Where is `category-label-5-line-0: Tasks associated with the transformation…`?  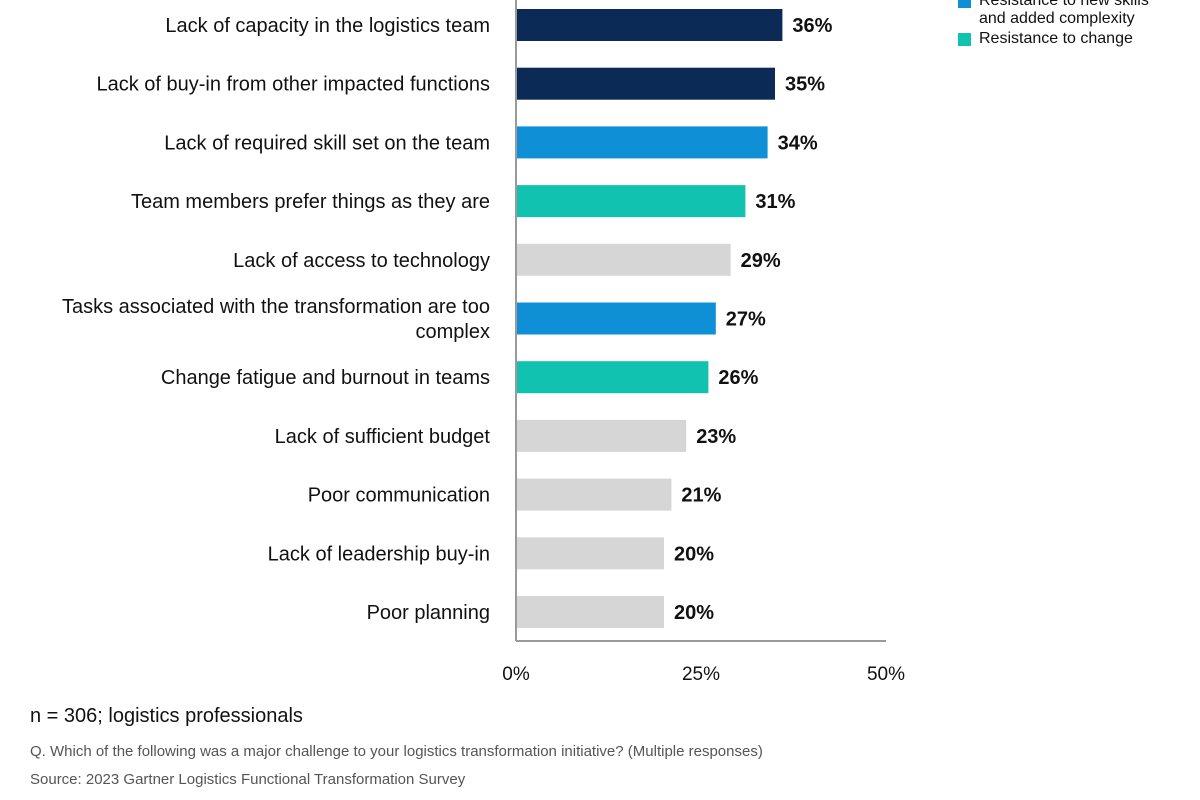 category-label-5-line-0: Tasks associated with the transformation… is located at coordinates (276, 307).